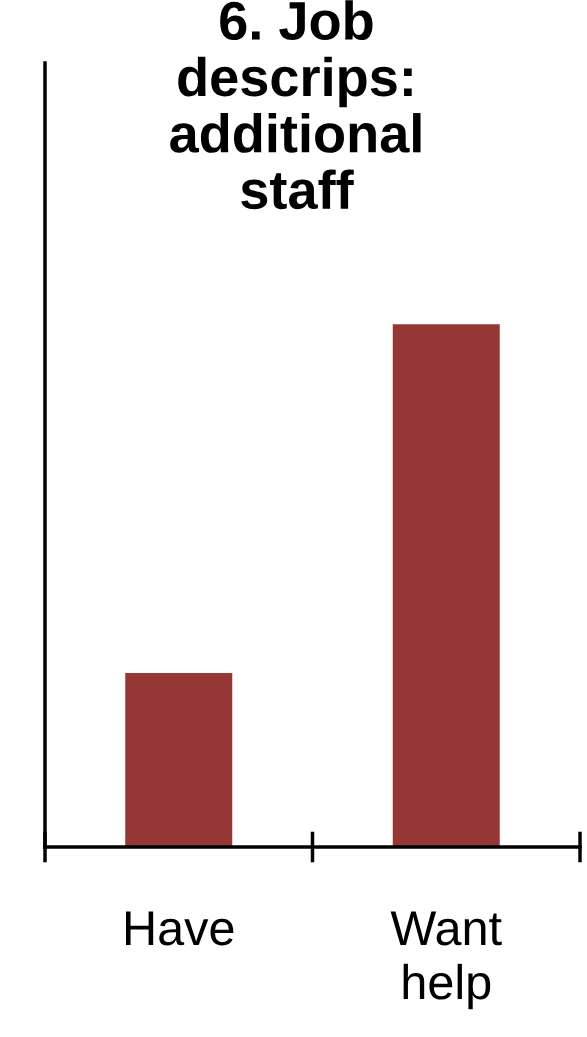 The width and height of the screenshot is (587, 1037). Describe the element at coordinates (180, 928) in the screenshot. I see `x-tick-label: Have` at that location.